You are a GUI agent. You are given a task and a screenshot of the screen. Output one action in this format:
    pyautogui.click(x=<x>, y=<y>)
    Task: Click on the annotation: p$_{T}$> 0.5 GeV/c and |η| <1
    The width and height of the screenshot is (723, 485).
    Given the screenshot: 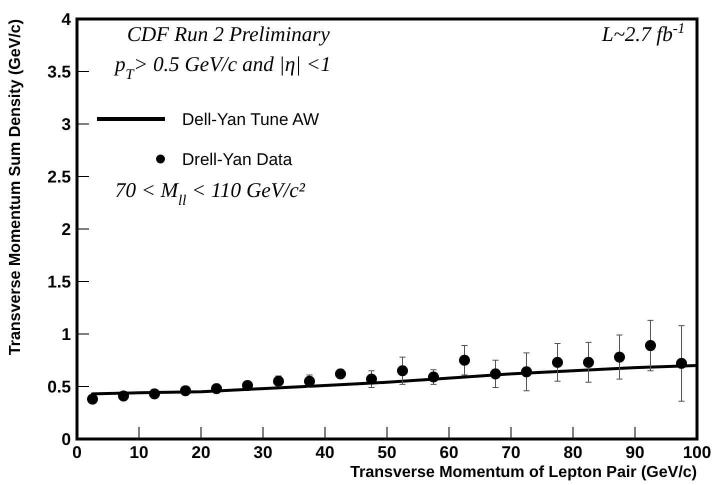 What is the action you would take?
    pyautogui.click(x=222, y=67)
    